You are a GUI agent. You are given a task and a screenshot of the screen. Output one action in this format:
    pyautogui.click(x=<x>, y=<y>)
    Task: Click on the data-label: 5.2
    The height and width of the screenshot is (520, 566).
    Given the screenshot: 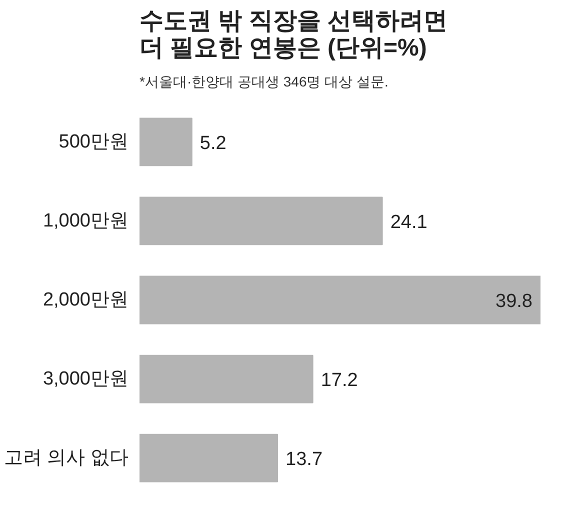 What is the action you would take?
    pyautogui.click(x=213, y=143)
    